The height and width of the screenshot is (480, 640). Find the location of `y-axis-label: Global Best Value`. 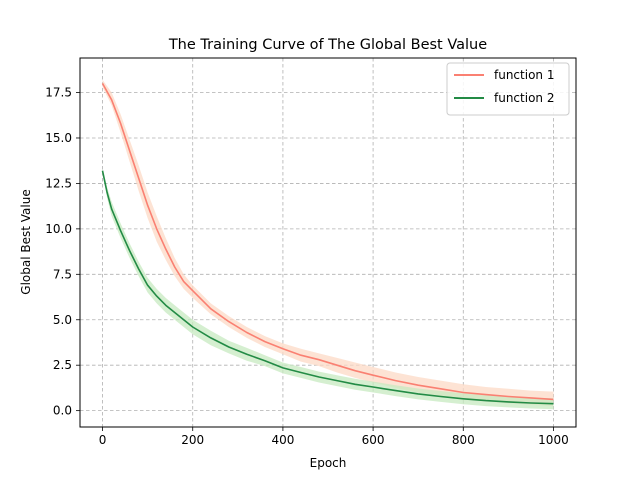

y-axis-label: Global Best Value is located at coordinates (26, 241).